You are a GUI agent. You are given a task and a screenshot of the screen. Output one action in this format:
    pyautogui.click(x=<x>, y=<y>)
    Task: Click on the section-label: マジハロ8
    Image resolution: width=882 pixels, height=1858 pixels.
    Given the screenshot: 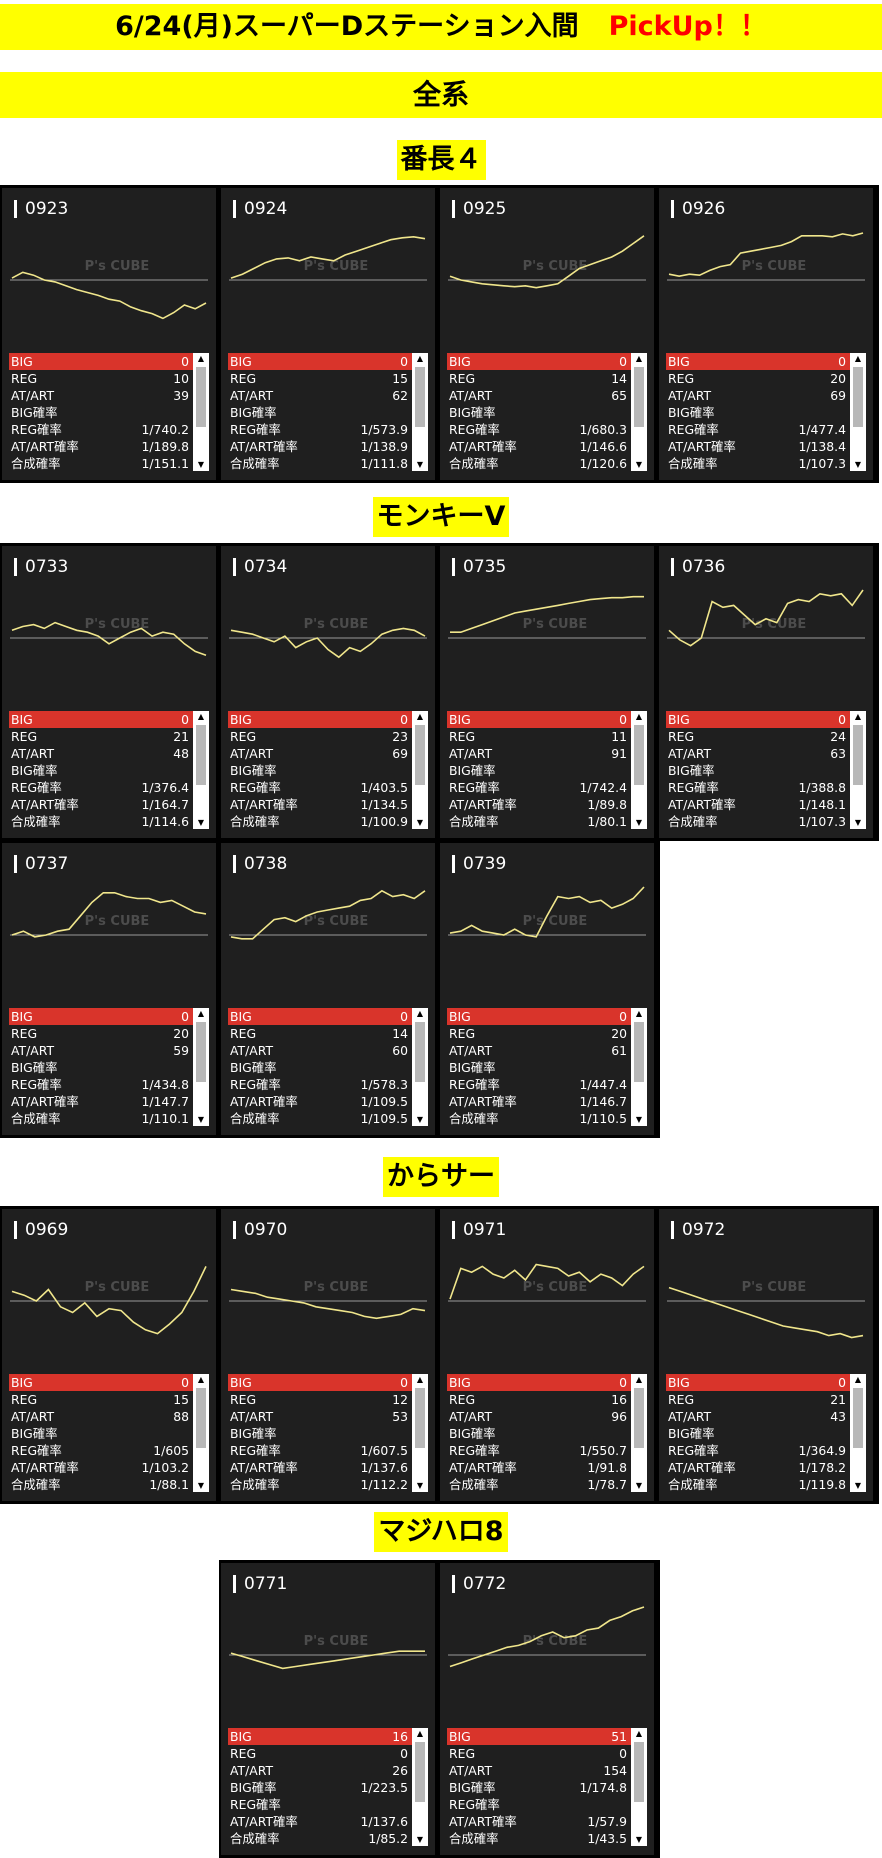 What is the action you would take?
    pyautogui.click(x=441, y=1532)
    